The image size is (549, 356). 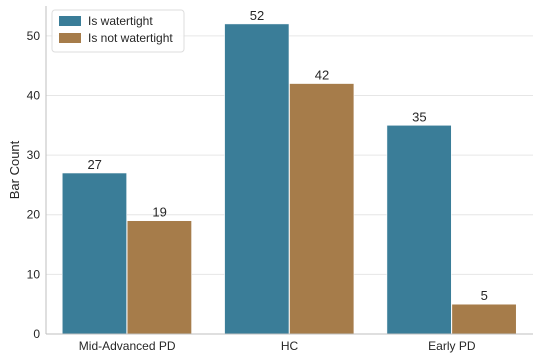 What do you see at coordinates (290, 346) in the screenshot?
I see `x-tick-label: HC` at bounding box center [290, 346].